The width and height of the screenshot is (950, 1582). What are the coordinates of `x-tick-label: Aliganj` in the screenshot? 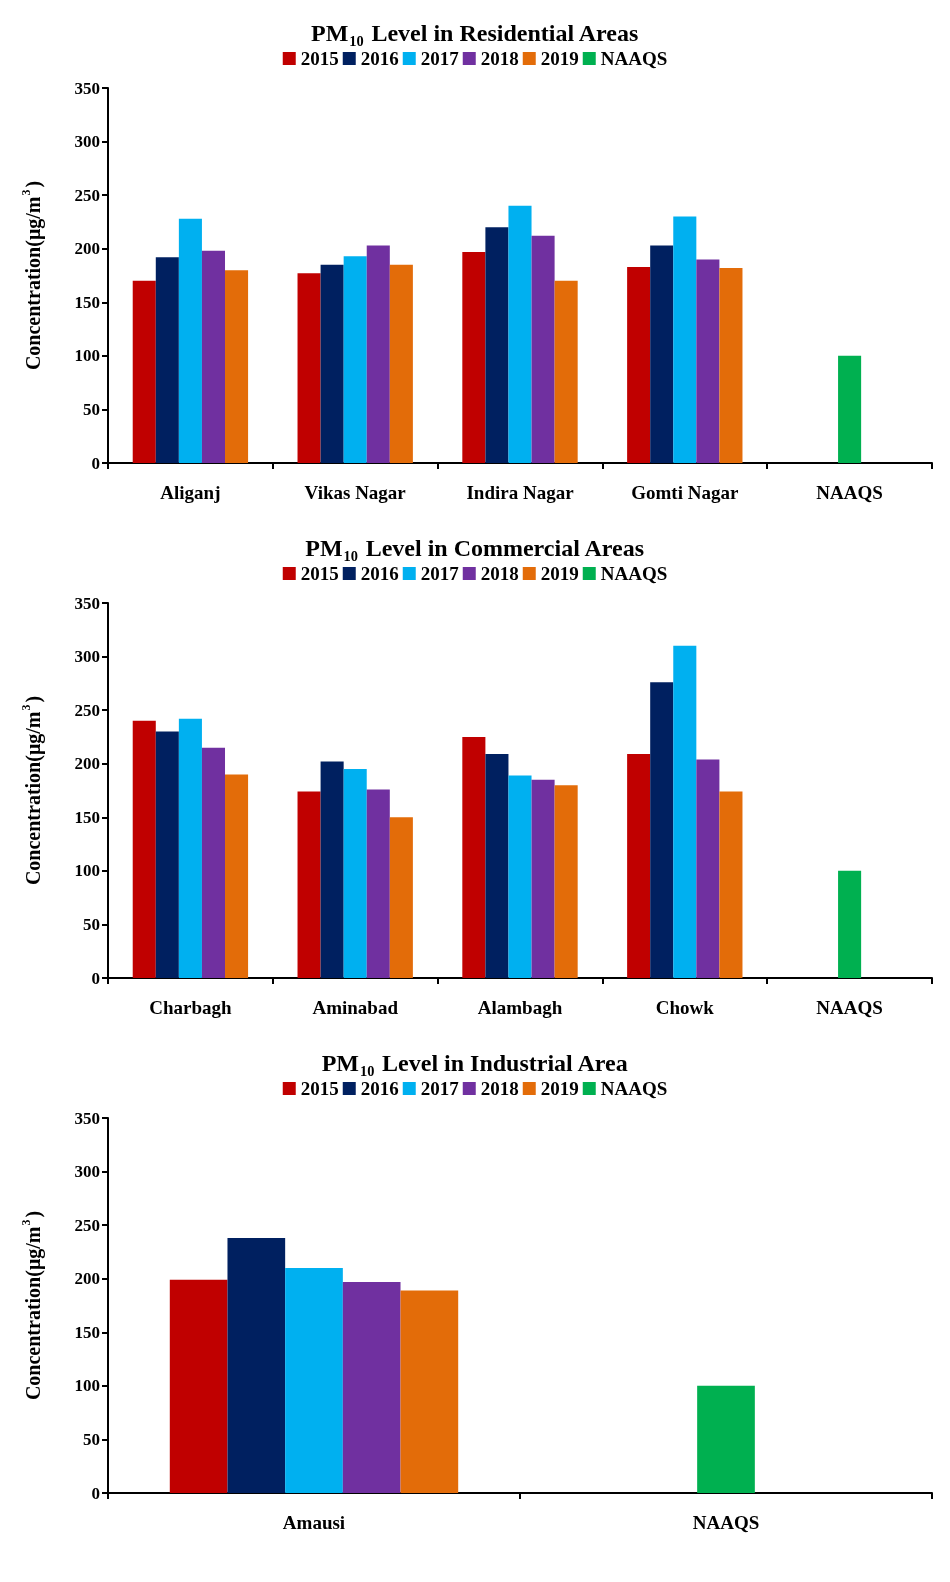 It's located at (190, 492).